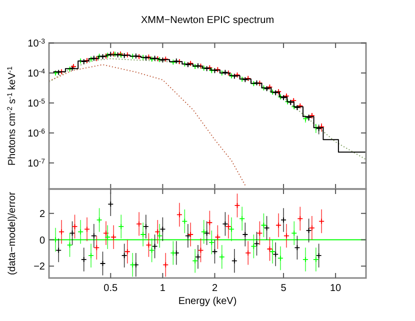 The image size is (415, 321). I want to click on y-axis-title: (data−model)/error, so click(12, 233).